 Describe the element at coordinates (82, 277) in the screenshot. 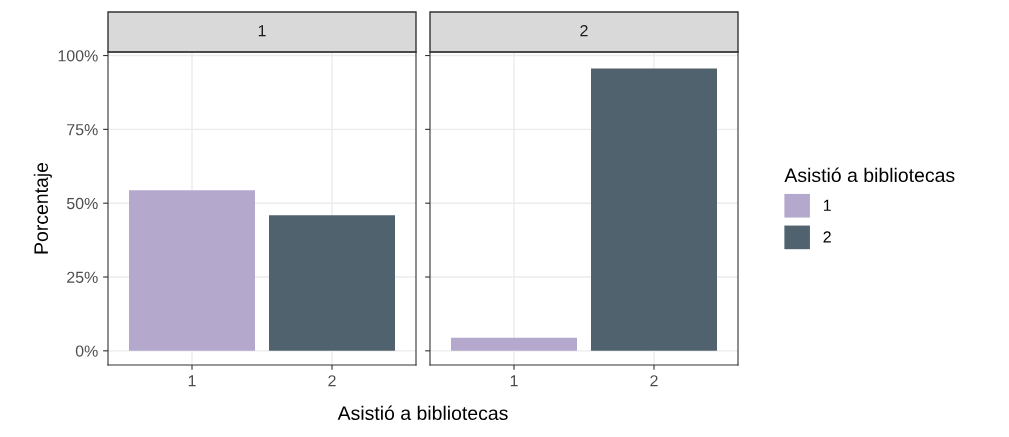

I see `y-tick-label: 25%` at that location.